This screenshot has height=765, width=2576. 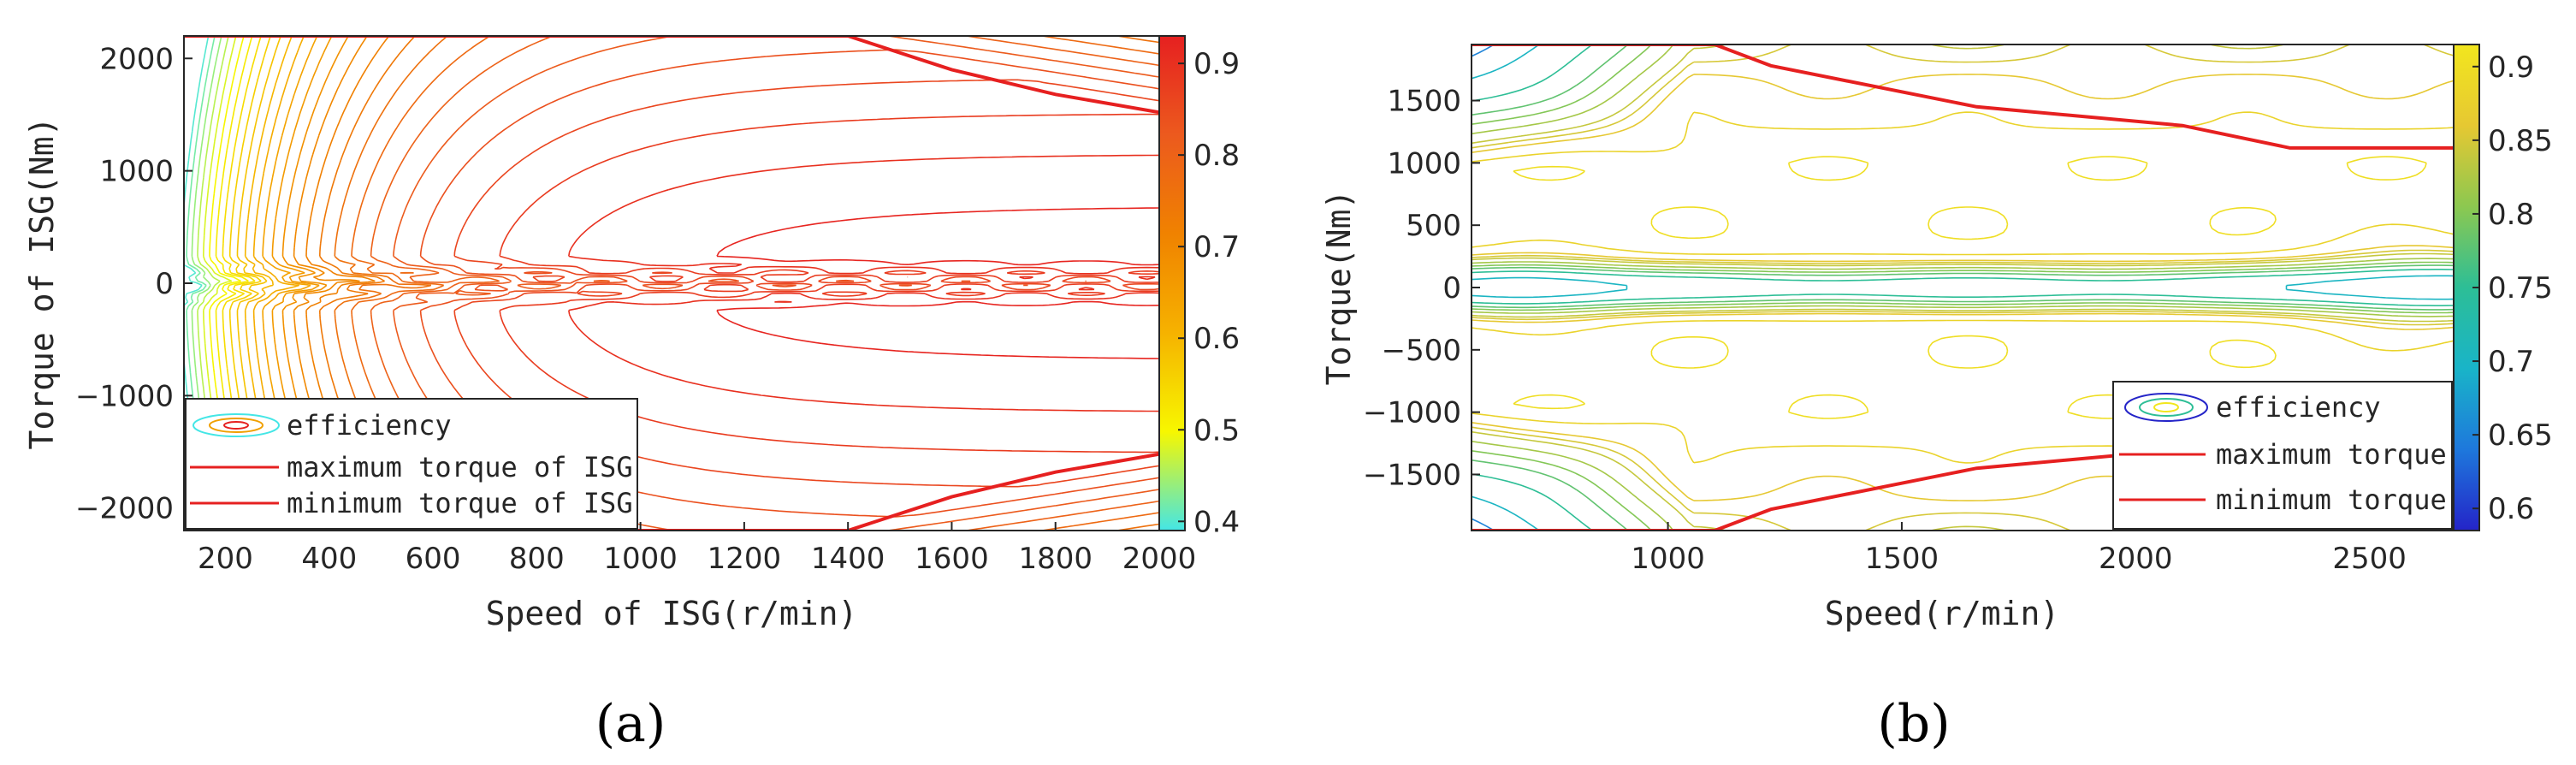 What do you see at coordinates (1902, 559) in the screenshot?
I see `b-x-tick-label: 1500` at bounding box center [1902, 559].